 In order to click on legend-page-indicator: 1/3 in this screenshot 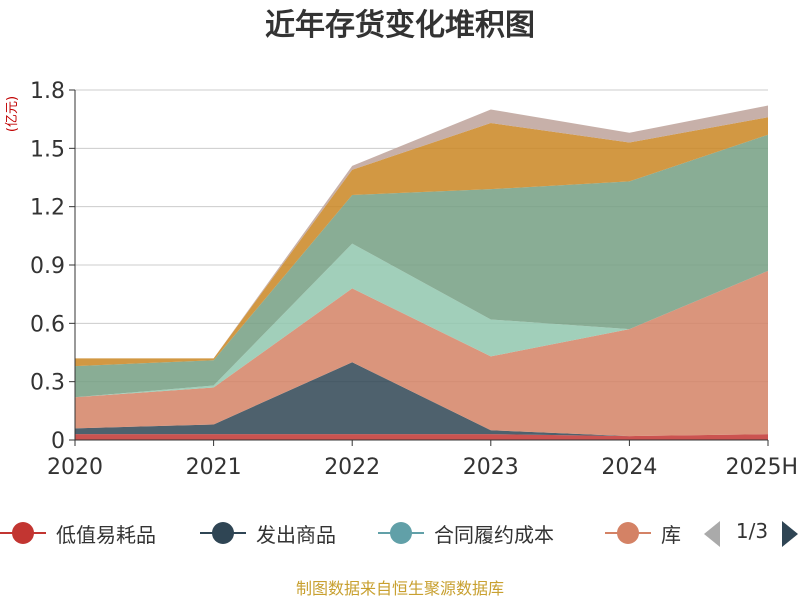, I will do `click(752, 531)`.